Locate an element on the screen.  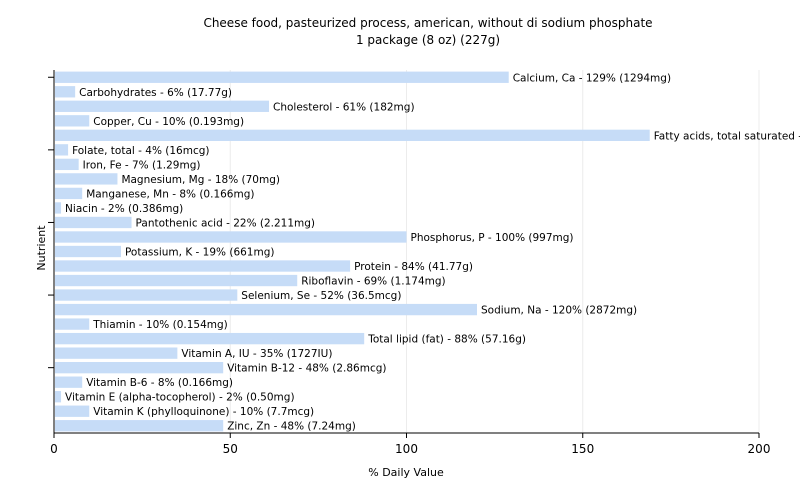
bar-label: Carbohydrates - 6% (17.77g) is located at coordinates (155, 93).